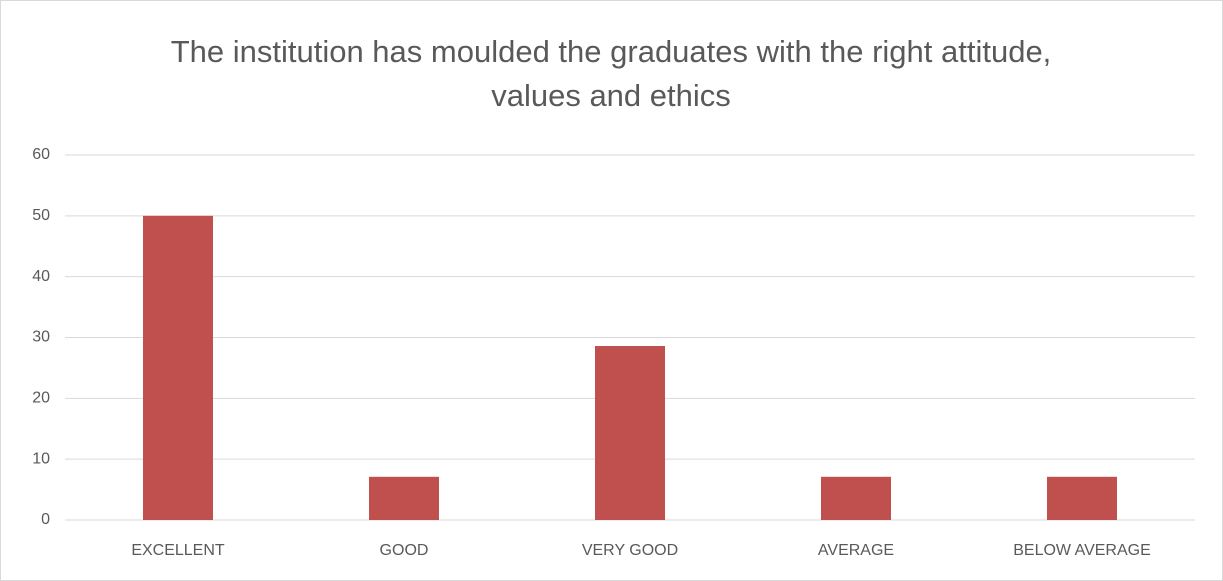 The image size is (1223, 581). What do you see at coordinates (41, 276) in the screenshot?
I see `y-tick-label: 40` at bounding box center [41, 276].